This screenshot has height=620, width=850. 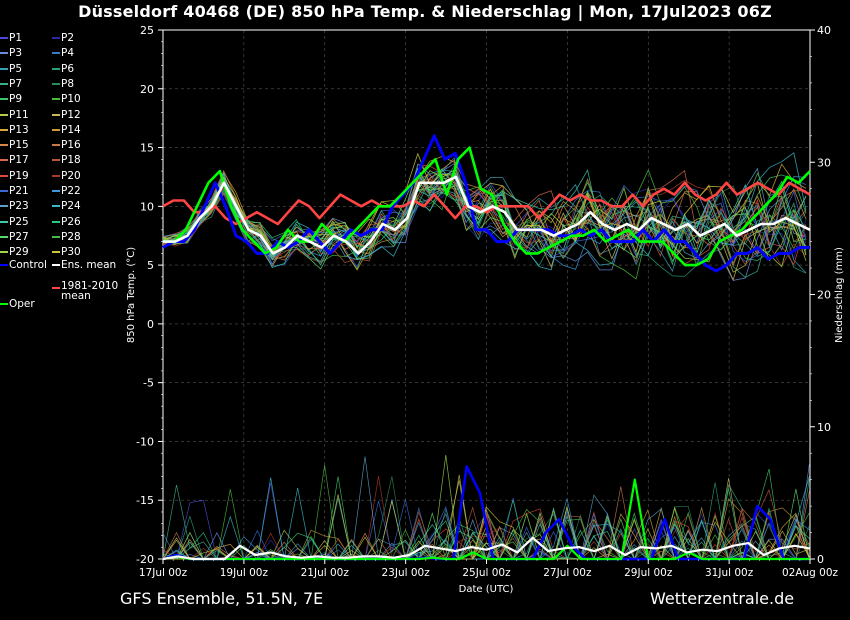 I want to click on legend-item-p27: P27, so click(x=14, y=237).